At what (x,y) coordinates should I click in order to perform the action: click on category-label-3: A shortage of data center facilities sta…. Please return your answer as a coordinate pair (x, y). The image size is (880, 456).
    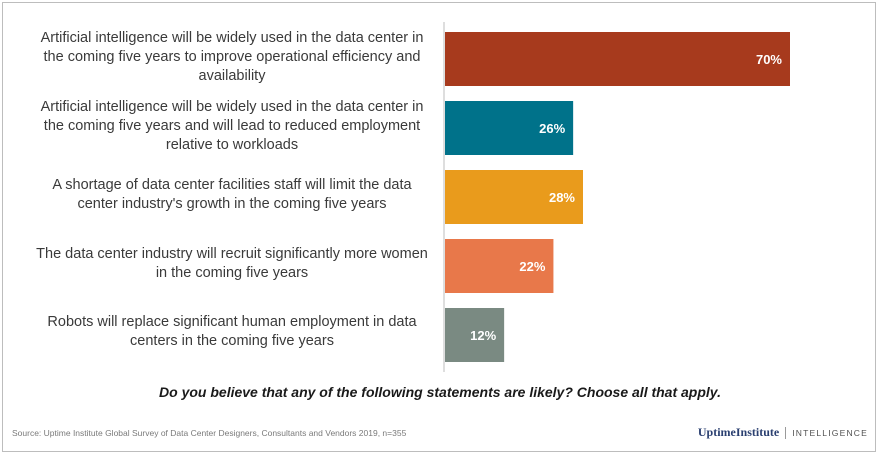
    Looking at the image, I should click on (232, 194).